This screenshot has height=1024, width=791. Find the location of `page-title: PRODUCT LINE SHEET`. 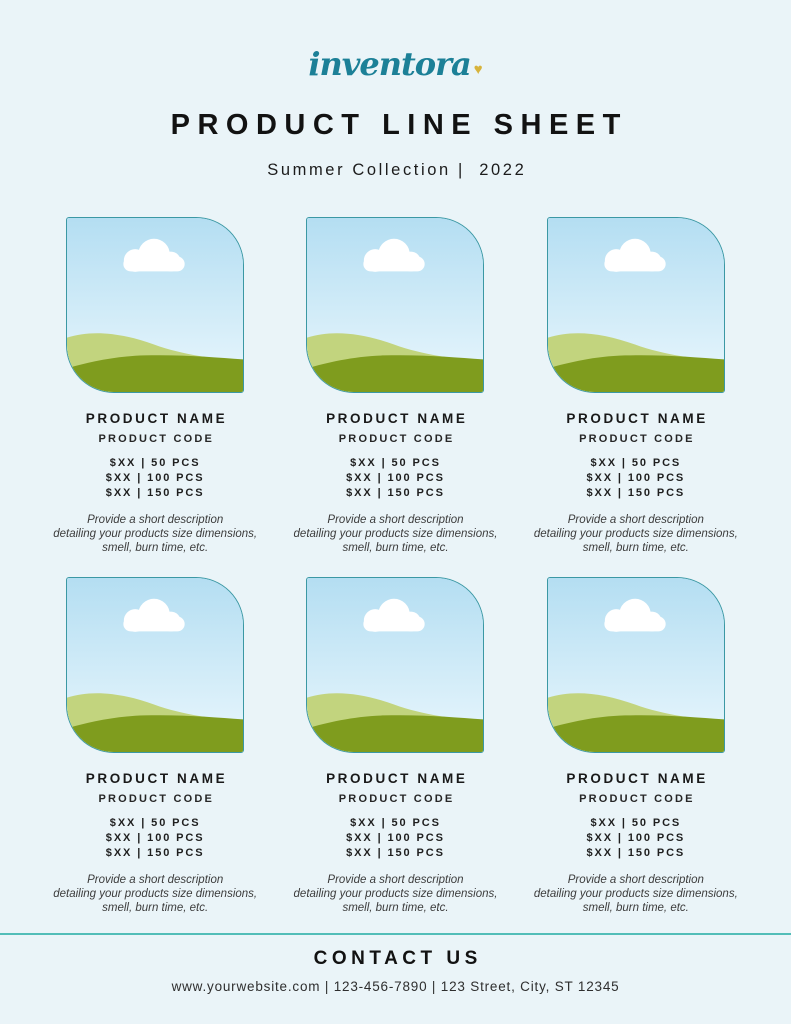

page-title: PRODUCT LINE SHEET is located at coordinates (399, 125).